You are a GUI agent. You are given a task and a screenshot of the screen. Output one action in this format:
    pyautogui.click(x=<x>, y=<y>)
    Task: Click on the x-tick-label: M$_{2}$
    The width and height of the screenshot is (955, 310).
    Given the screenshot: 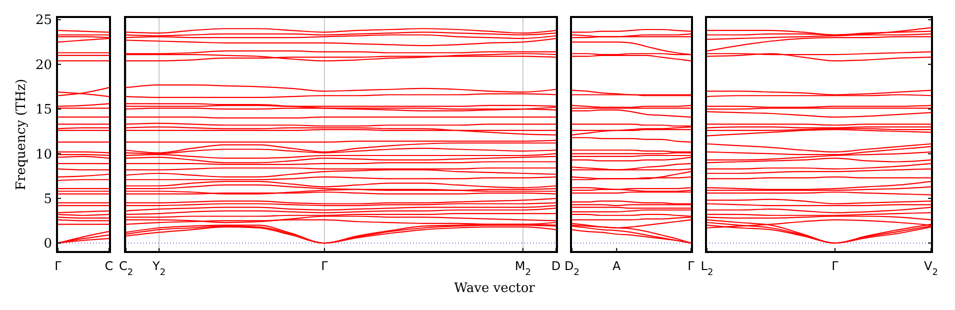 What is the action you would take?
    pyautogui.click(x=522, y=268)
    